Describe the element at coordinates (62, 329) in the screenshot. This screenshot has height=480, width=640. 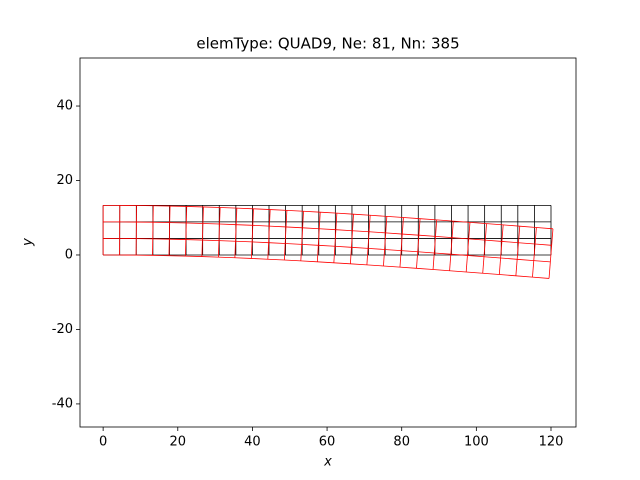
I see `y-tick-label: -20` at that location.